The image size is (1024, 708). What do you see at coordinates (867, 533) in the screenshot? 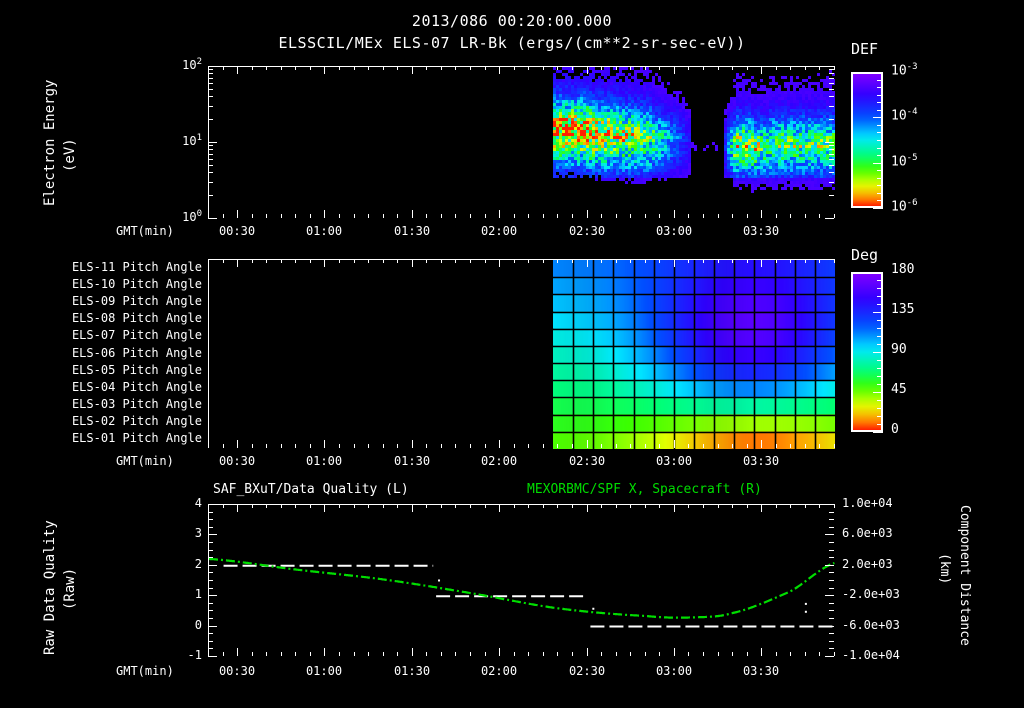
I see `y-tick-label-right: 6.0e+03` at bounding box center [867, 533].